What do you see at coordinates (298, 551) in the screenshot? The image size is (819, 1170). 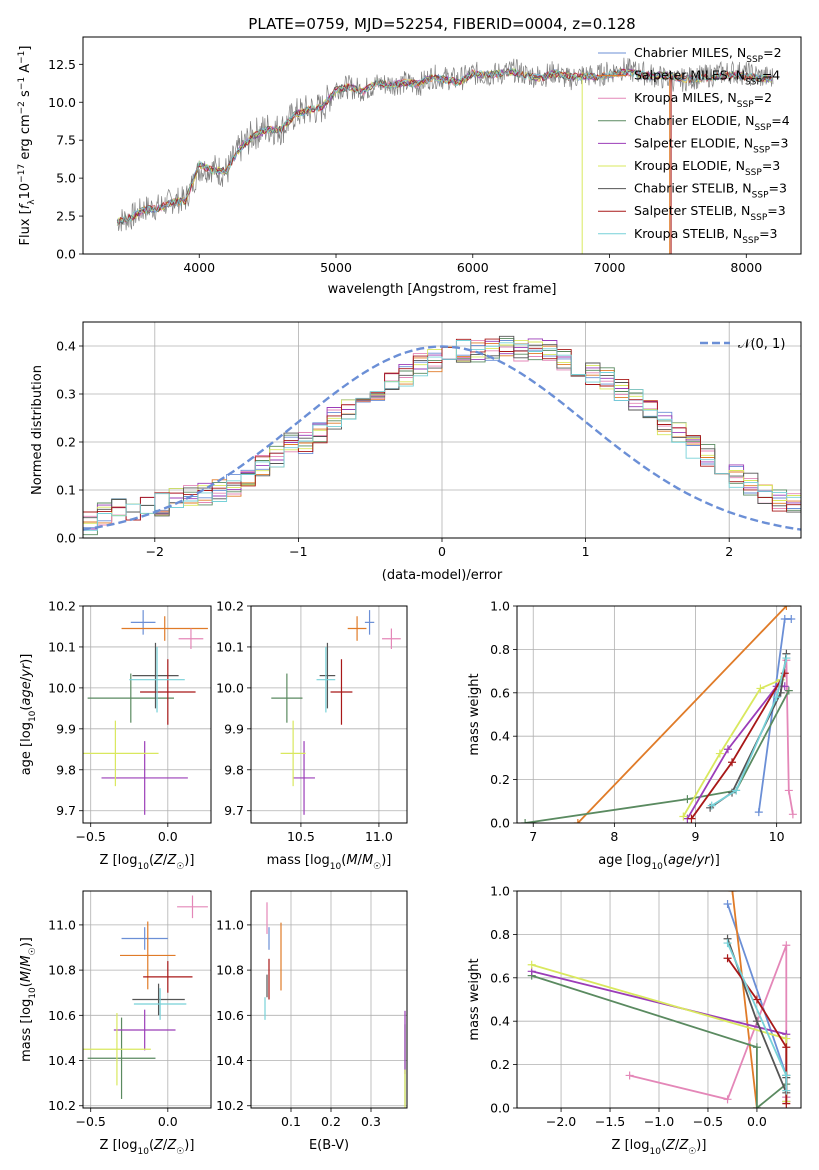 I see `x-tick-label: −1` at bounding box center [298, 551].